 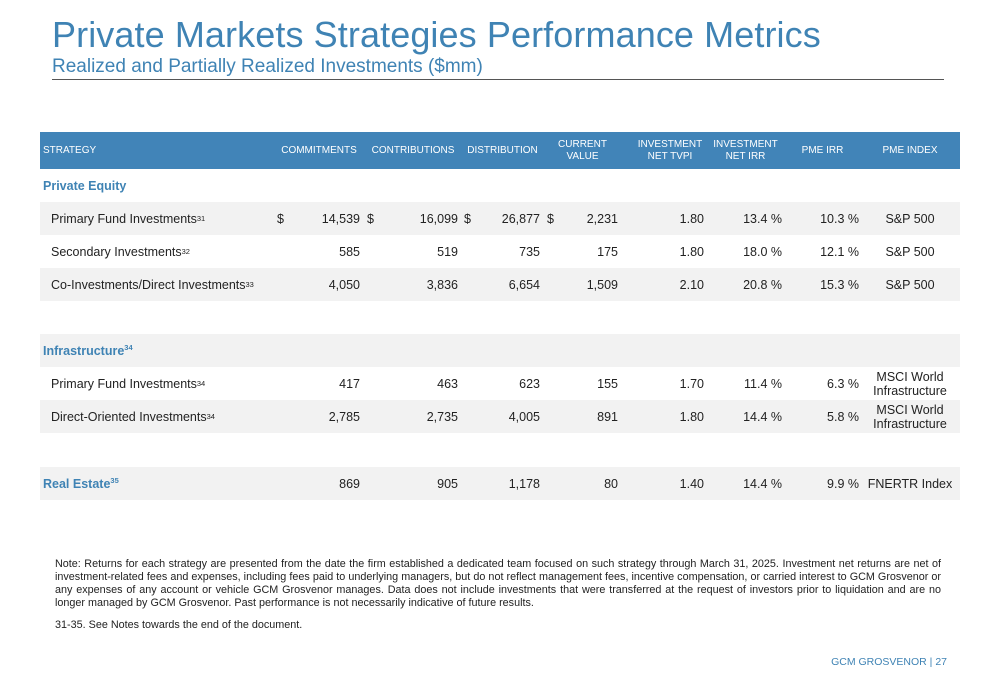 I want to click on header-distribution: DISTRIBUTION, so click(x=502, y=150).